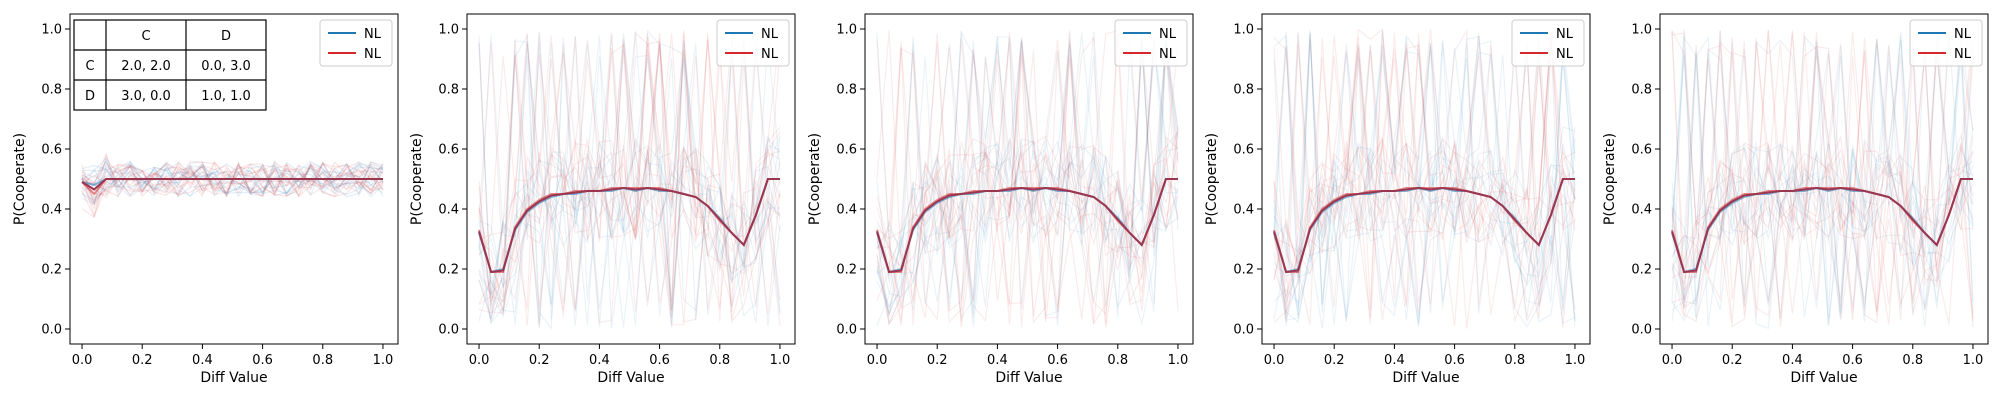  I want to click on table-cell: 0.0, 3.0, so click(226, 66).